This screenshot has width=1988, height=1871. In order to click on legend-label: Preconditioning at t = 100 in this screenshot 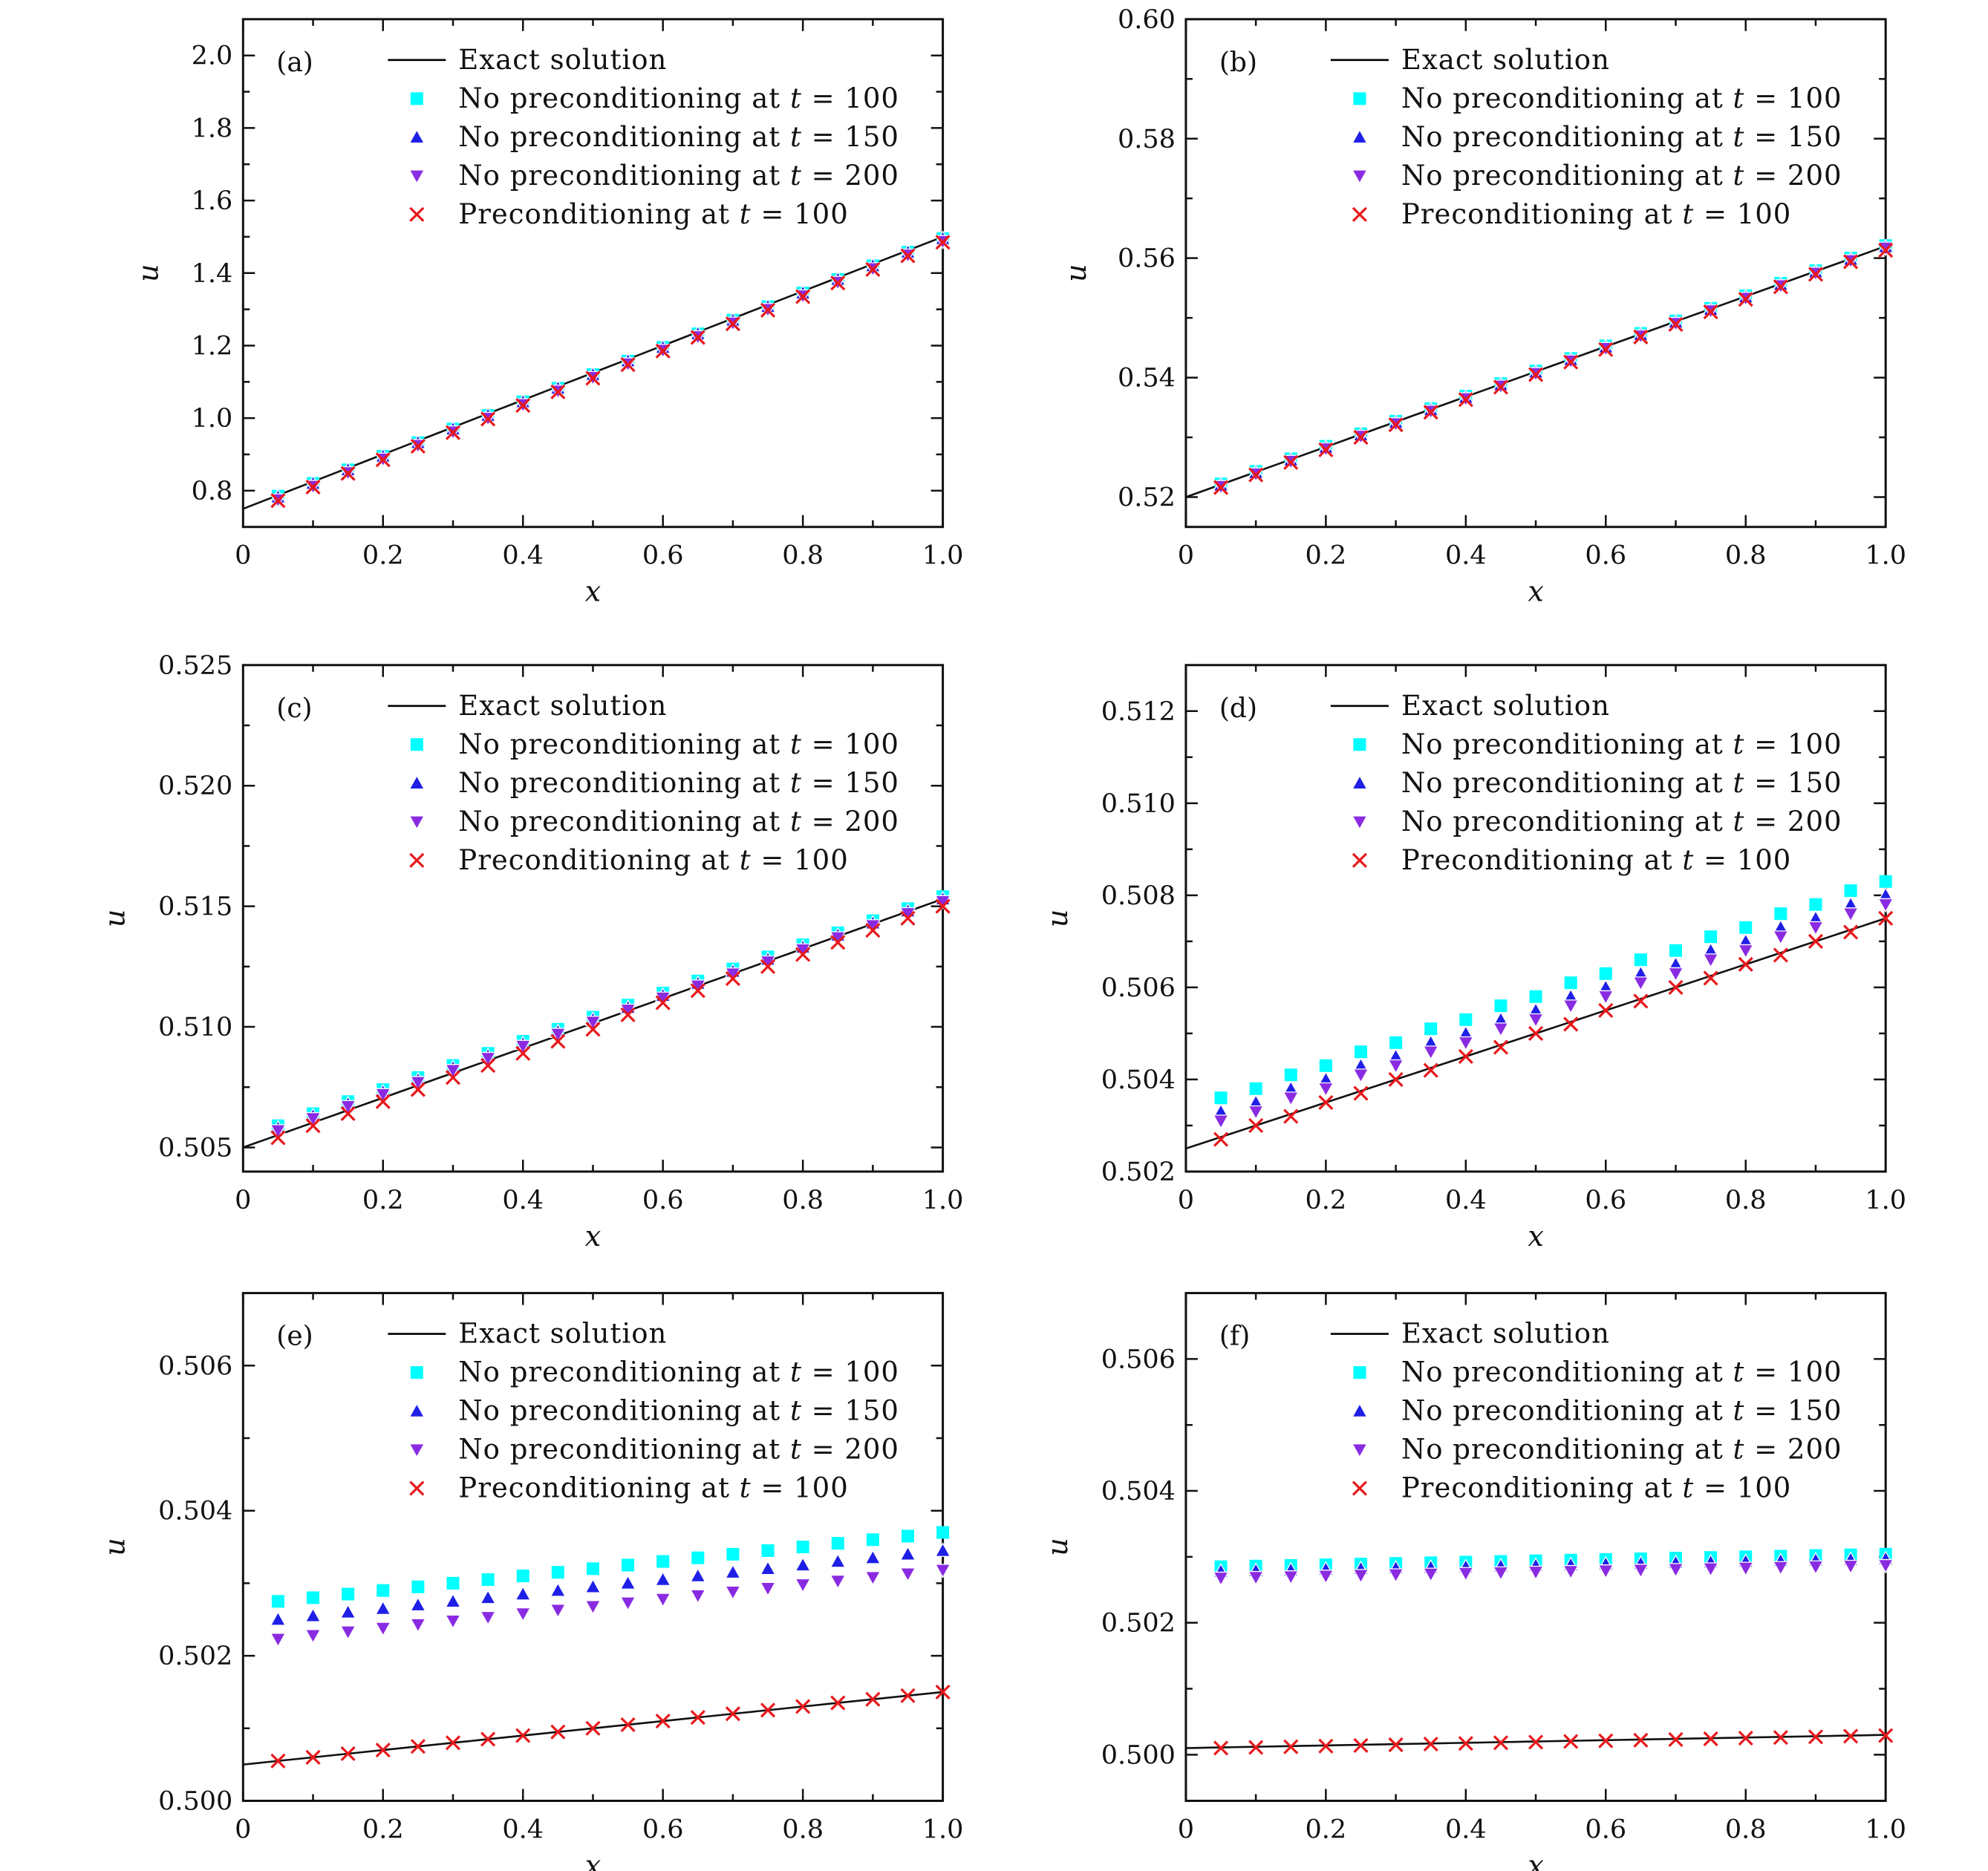, I will do `click(653, 214)`.